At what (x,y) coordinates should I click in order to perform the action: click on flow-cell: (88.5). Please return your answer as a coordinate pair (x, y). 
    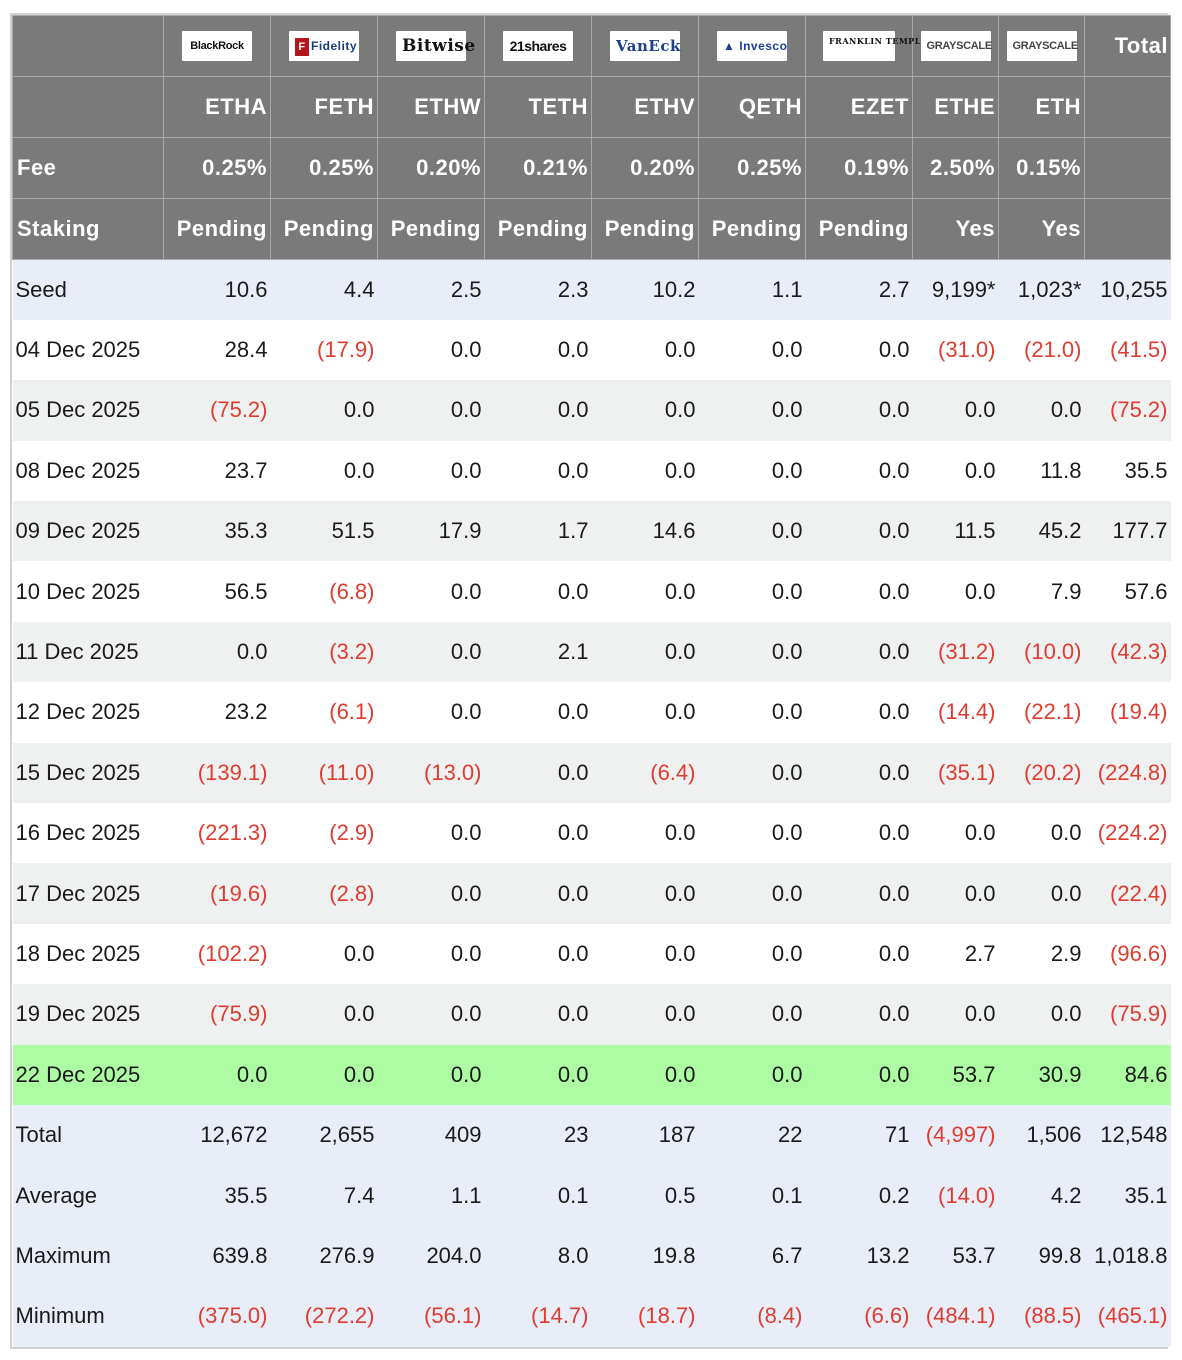
    Looking at the image, I should click on (1041, 1316).